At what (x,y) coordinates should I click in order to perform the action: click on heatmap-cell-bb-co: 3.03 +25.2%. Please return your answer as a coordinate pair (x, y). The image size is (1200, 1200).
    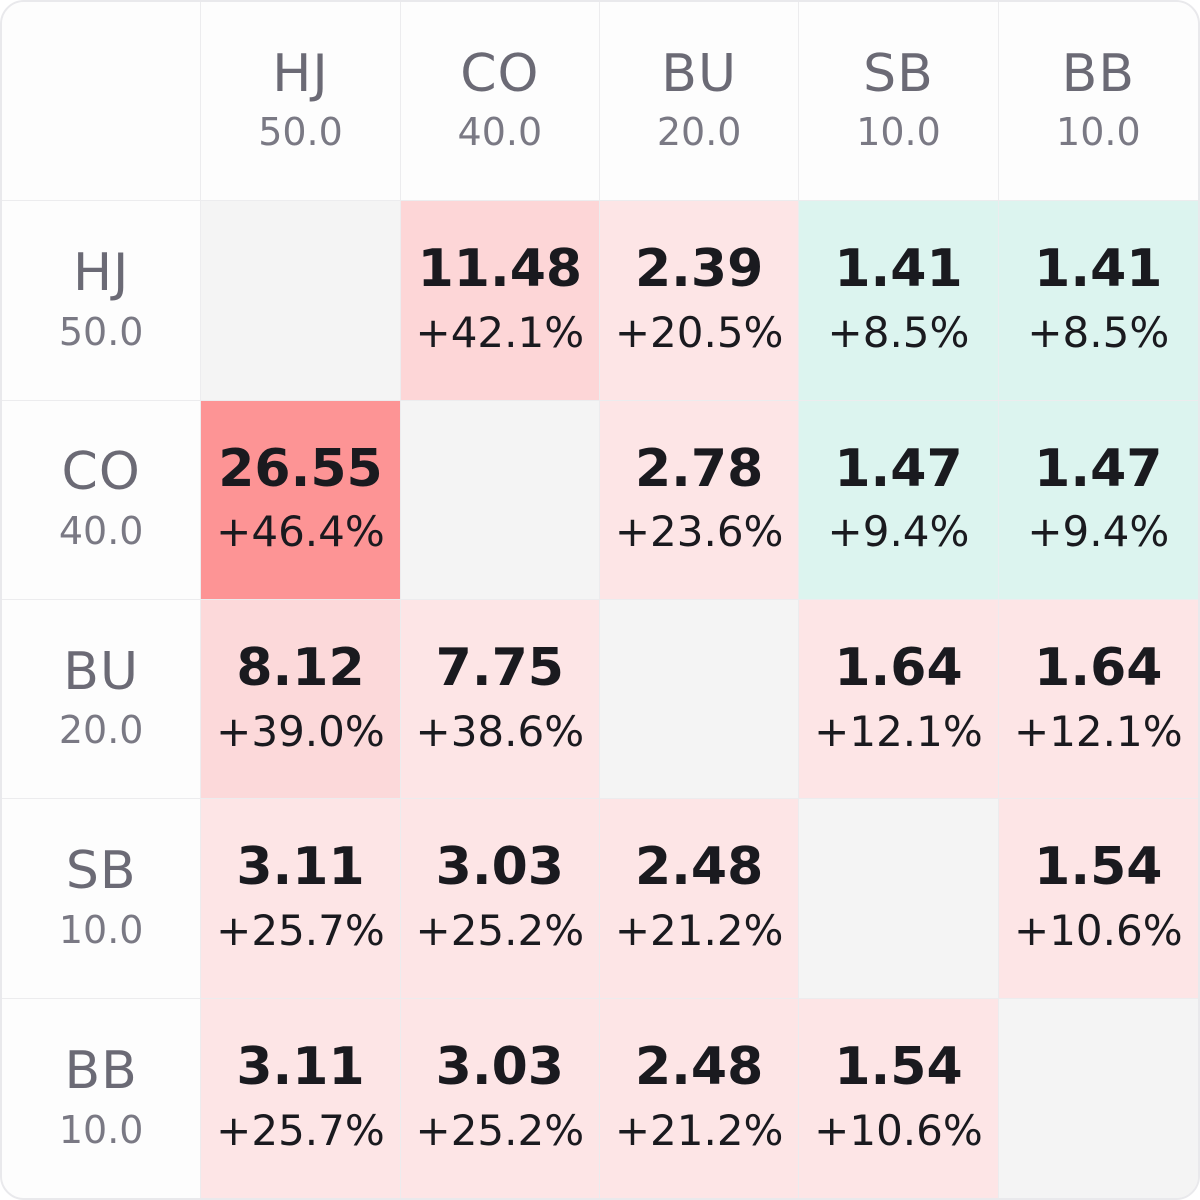
    Looking at the image, I should click on (500, 1098).